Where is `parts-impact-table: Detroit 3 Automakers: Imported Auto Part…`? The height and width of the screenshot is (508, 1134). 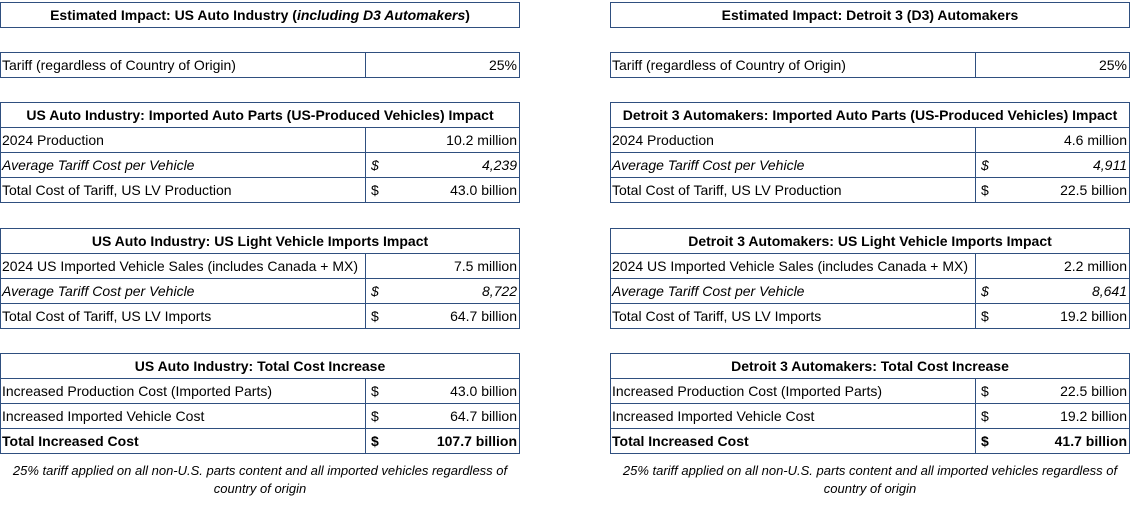 parts-impact-table: Detroit 3 Automakers: Imported Auto Part… is located at coordinates (870, 152).